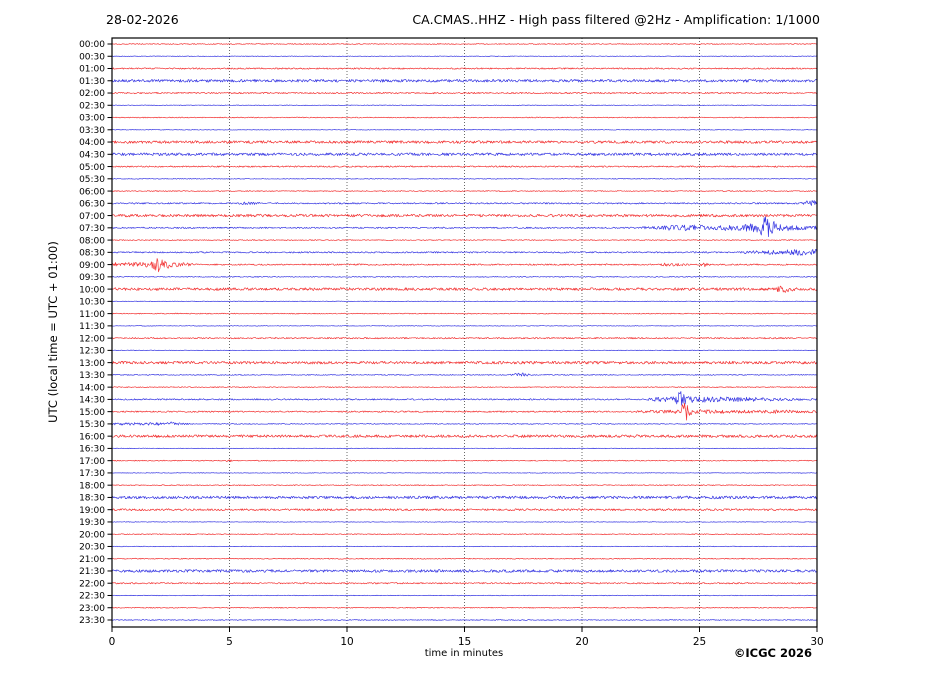  Describe the element at coordinates (92, 548) in the screenshot. I see `row-label-20-30: 20:30` at that location.